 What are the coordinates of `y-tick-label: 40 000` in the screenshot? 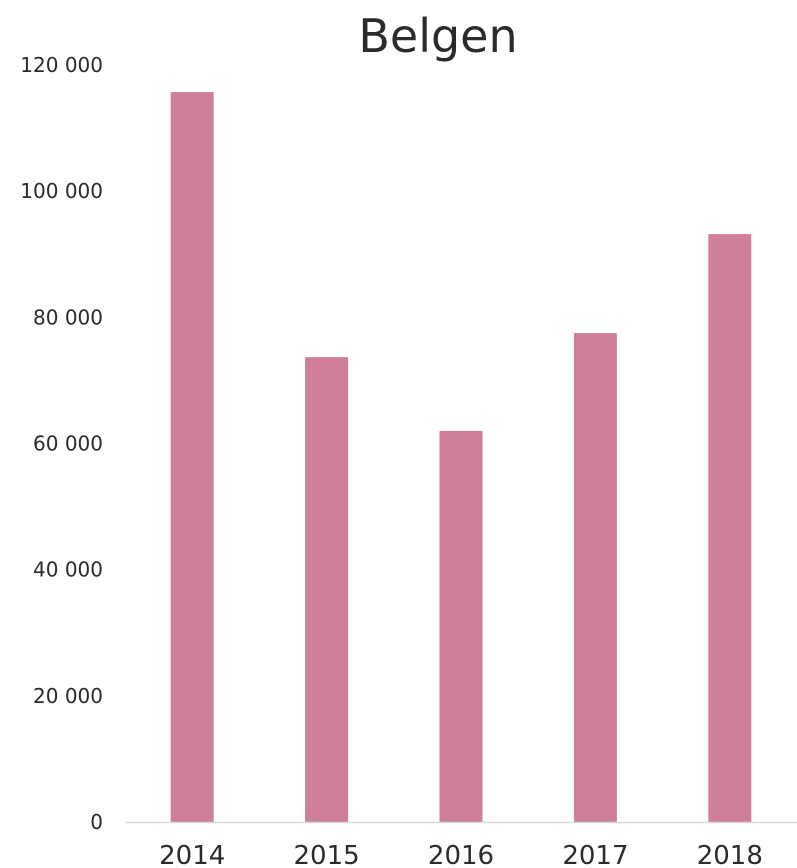 It's located at (68, 570).